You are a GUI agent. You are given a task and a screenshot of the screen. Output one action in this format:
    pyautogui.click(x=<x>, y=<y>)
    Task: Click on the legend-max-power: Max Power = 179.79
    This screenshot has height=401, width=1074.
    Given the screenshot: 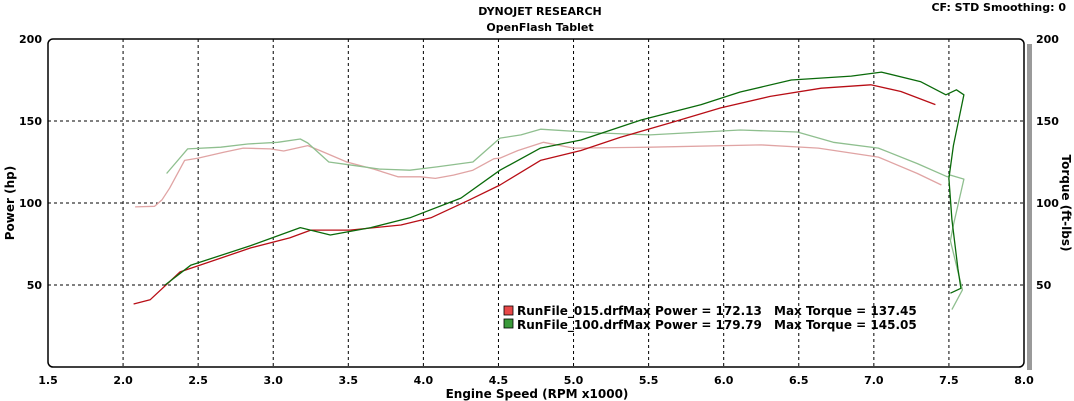 What is the action you would take?
    pyautogui.click(x=692, y=325)
    